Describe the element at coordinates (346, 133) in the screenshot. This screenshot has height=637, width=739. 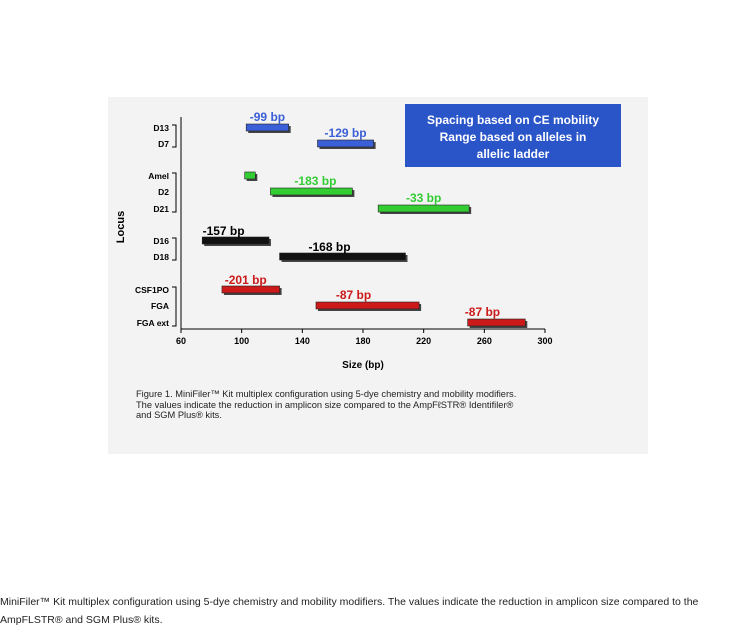
I see `reduction-label: -129 bp` at that location.